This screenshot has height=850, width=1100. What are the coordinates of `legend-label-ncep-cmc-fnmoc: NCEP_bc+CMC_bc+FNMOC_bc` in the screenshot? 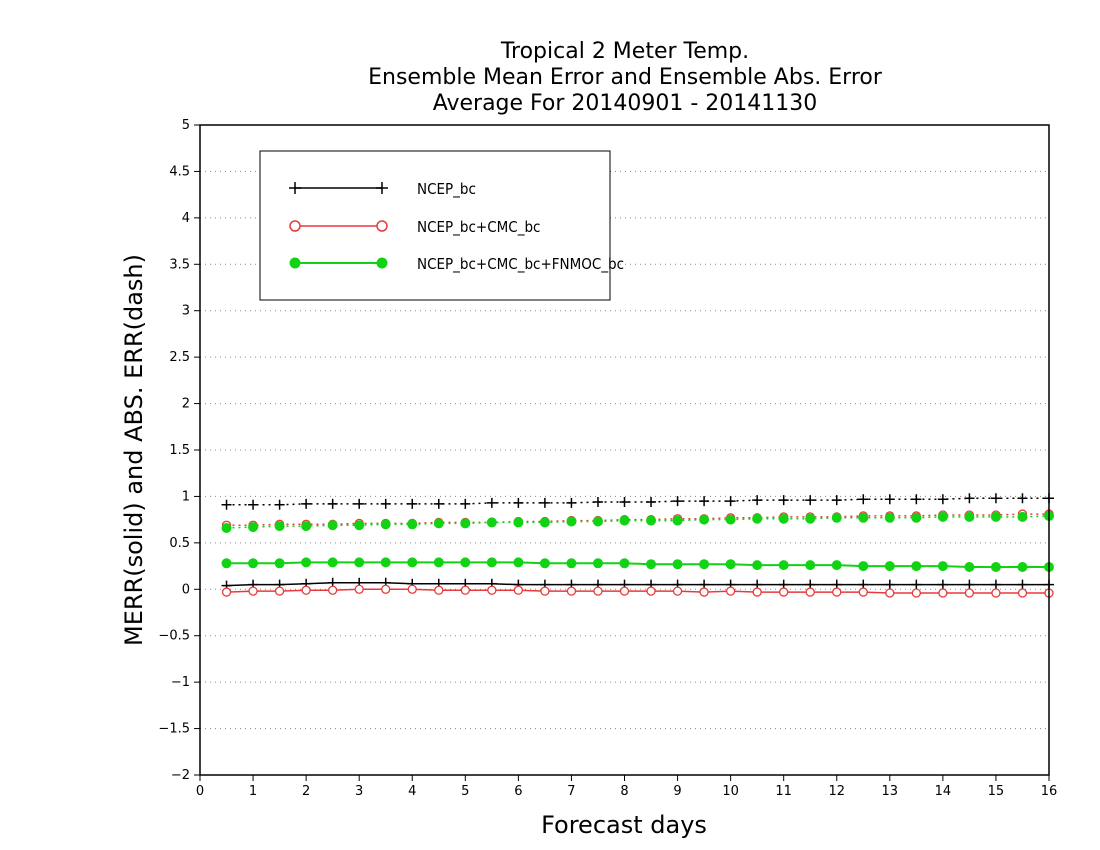 It's located at (520, 264).